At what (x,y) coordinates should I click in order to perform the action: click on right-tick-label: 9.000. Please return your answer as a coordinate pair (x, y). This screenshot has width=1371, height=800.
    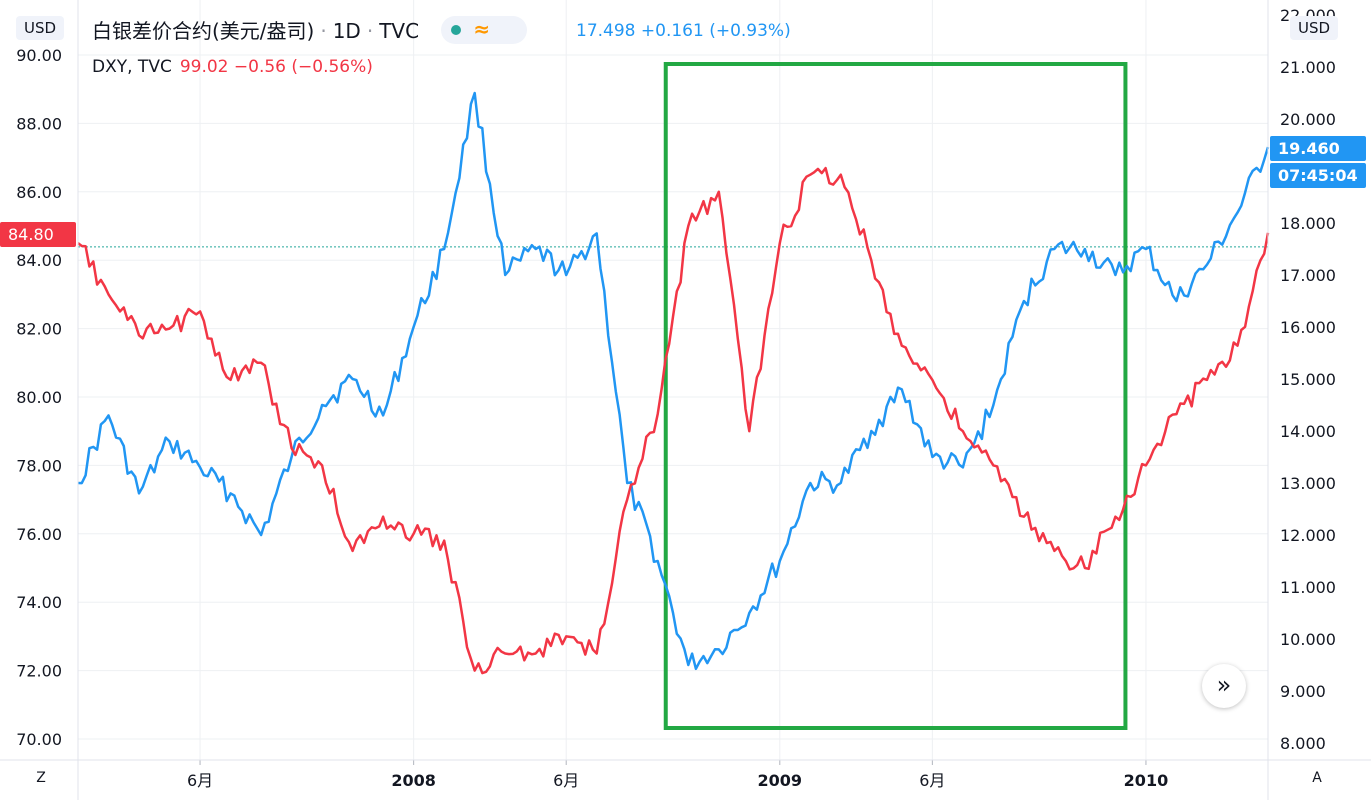
    Looking at the image, I should click on (1303, 691).